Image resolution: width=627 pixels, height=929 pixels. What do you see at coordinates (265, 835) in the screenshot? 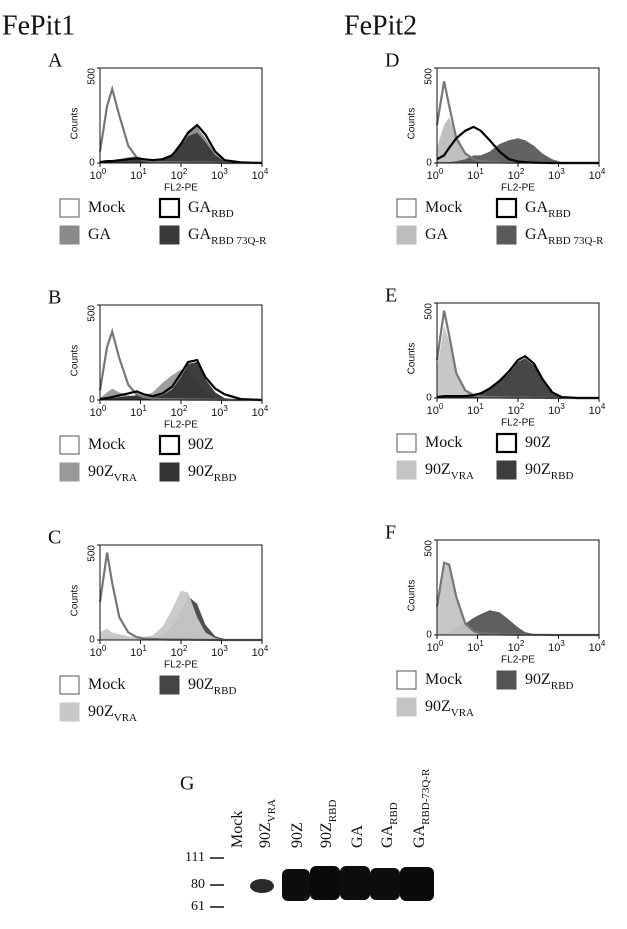
I see `lane-label-main: 90Z` at bounding box center [265, 835].